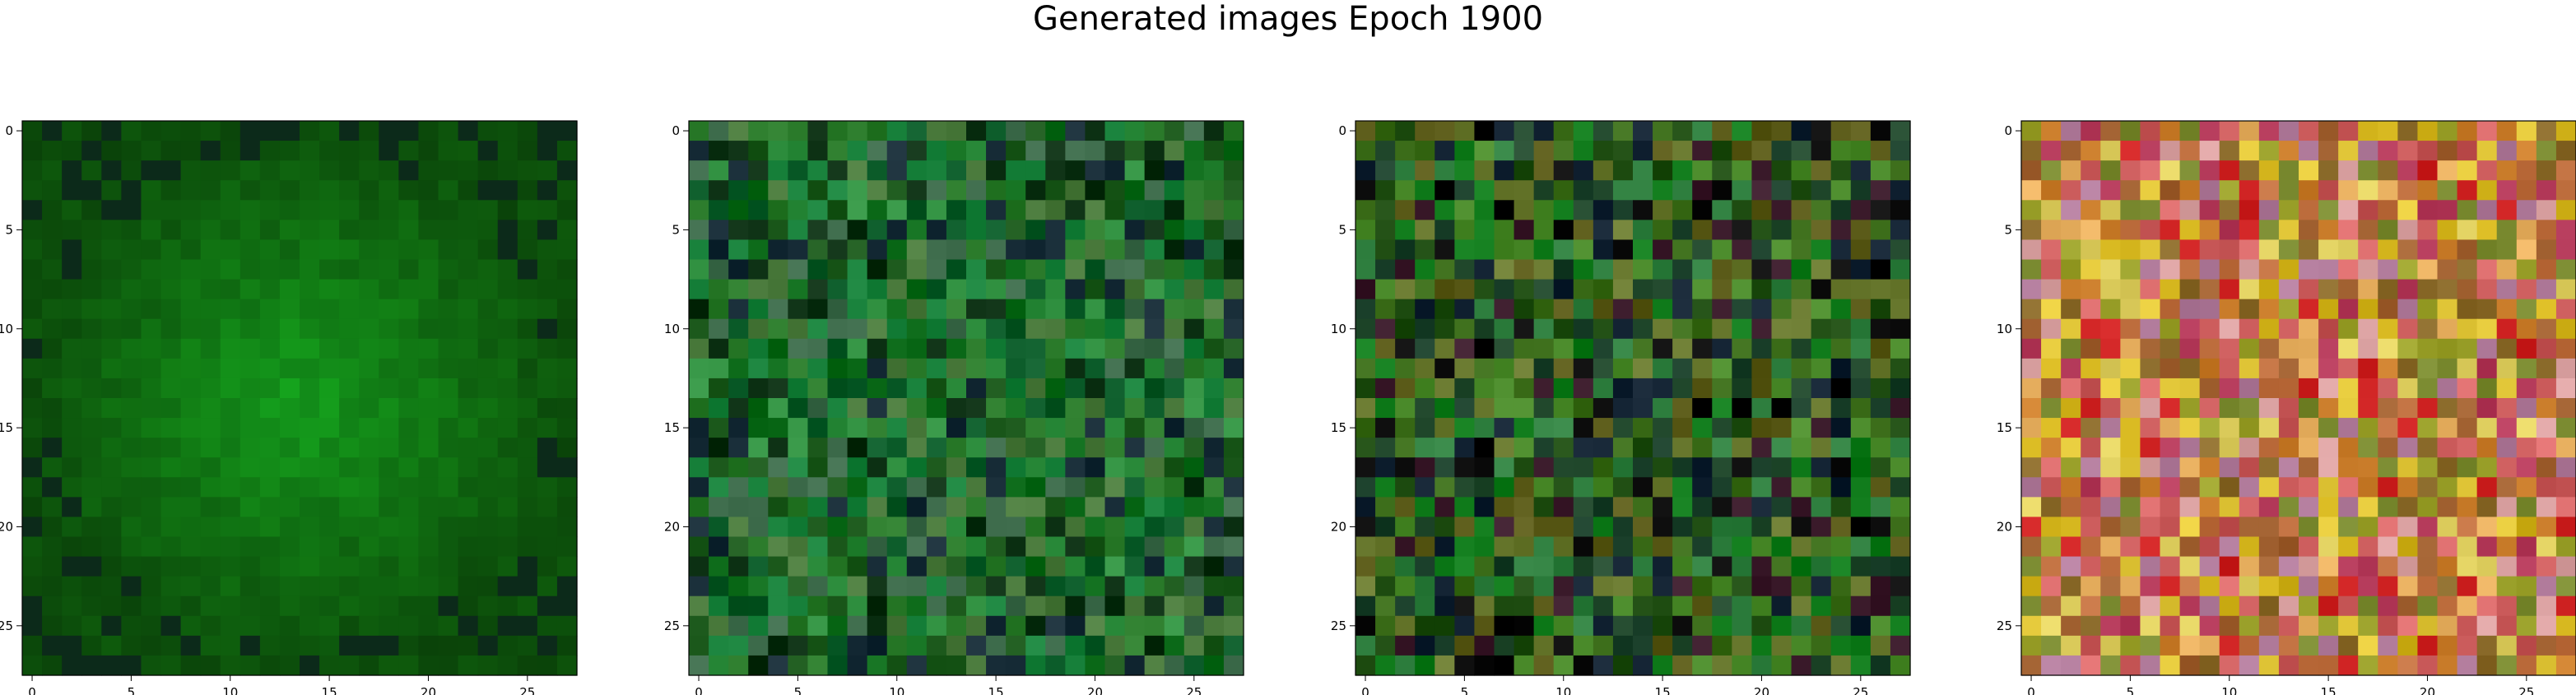 Image resolution: width=2576 pixels, height=695 pixels. Describe the element at coordinates (527, 690) in the screenshot. I see `x-tick-label: 25` at that location.